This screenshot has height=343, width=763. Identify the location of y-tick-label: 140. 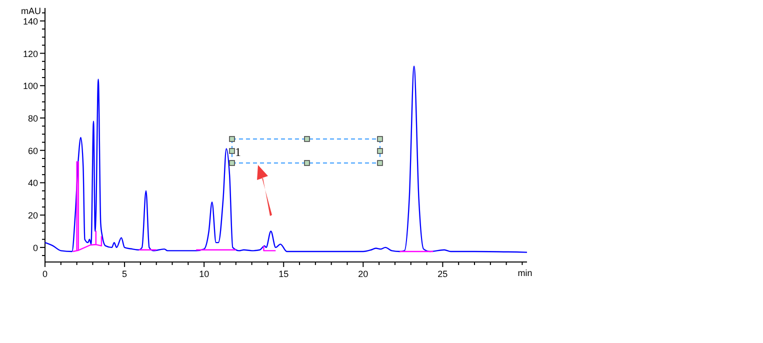
(30, 21).